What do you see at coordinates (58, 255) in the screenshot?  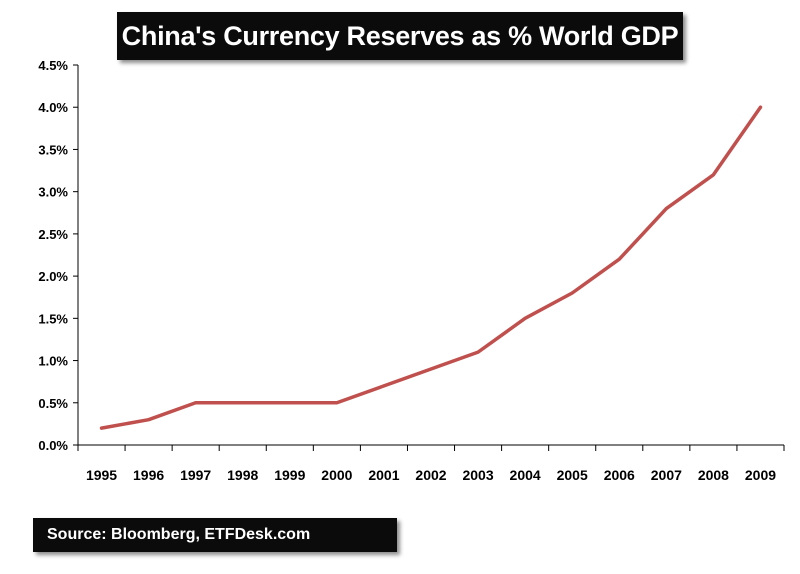 I see `y-axis-tick-labels: 0.0% 0.5% 1.0% 1.5% 2.0% 2.5% 3.0% 3.5% 4.0% 4.5%` at bounding box center [58, 255].